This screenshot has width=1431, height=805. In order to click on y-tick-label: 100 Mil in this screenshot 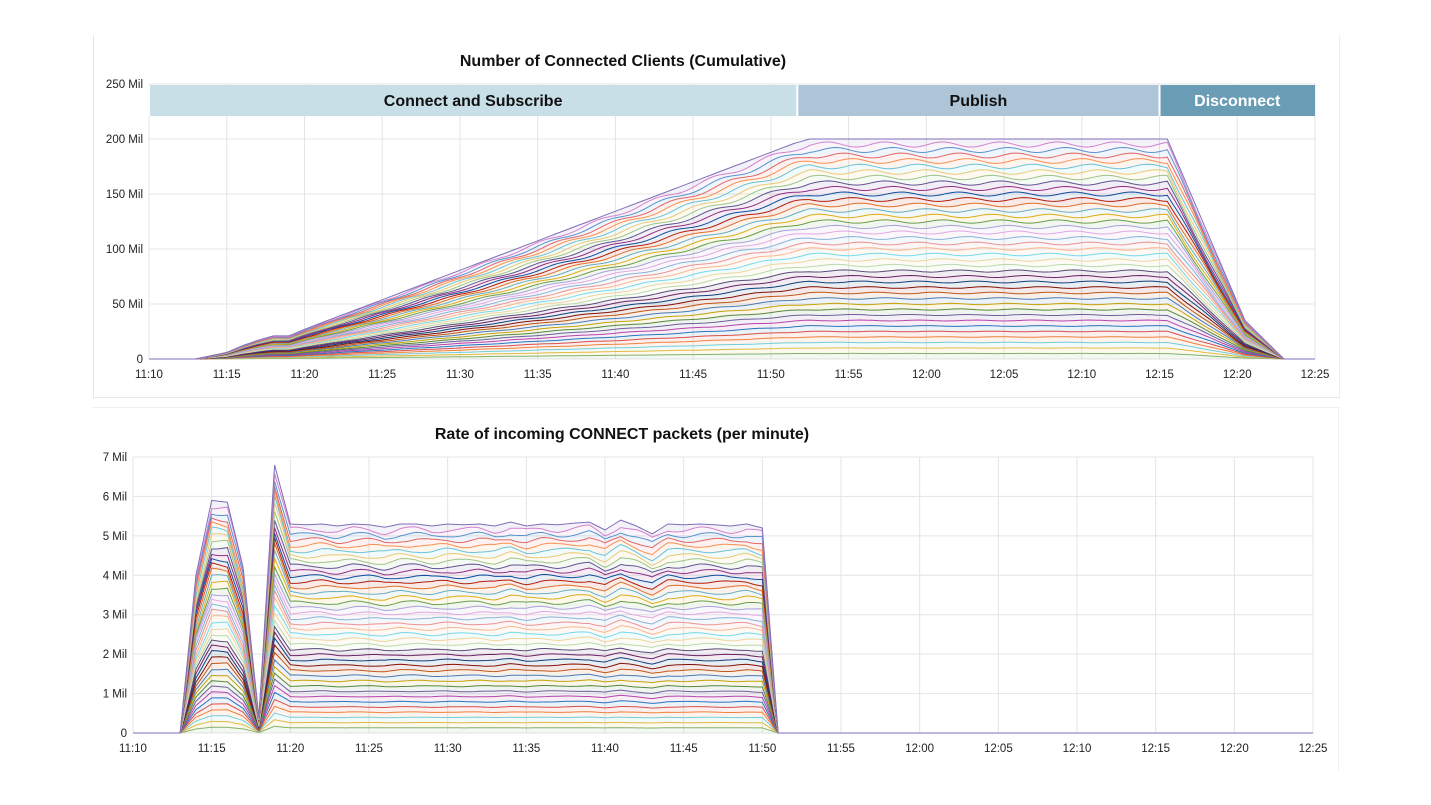, I will do `click(124, 250)`.